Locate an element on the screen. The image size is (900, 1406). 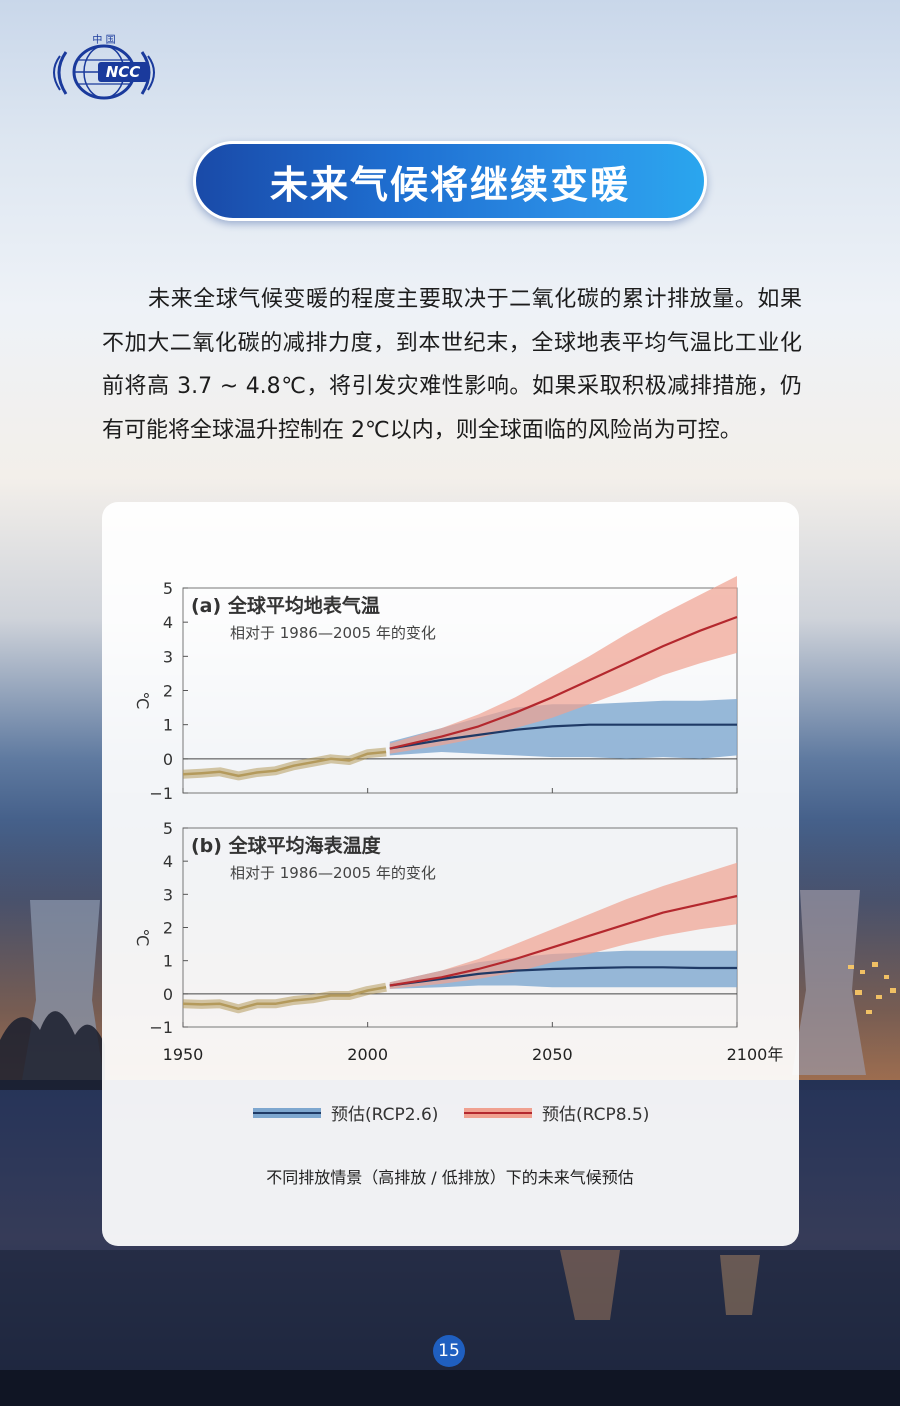
rcp26-uncertainty-band is located at coordinates (563, 729).